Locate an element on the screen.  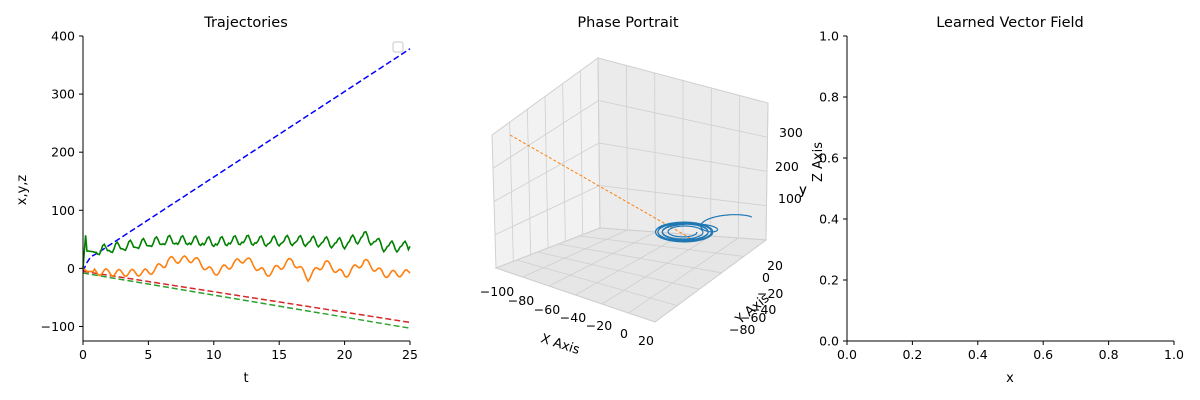
z-axis-3d-label: Z Axis is located at coordinates (818, 162).